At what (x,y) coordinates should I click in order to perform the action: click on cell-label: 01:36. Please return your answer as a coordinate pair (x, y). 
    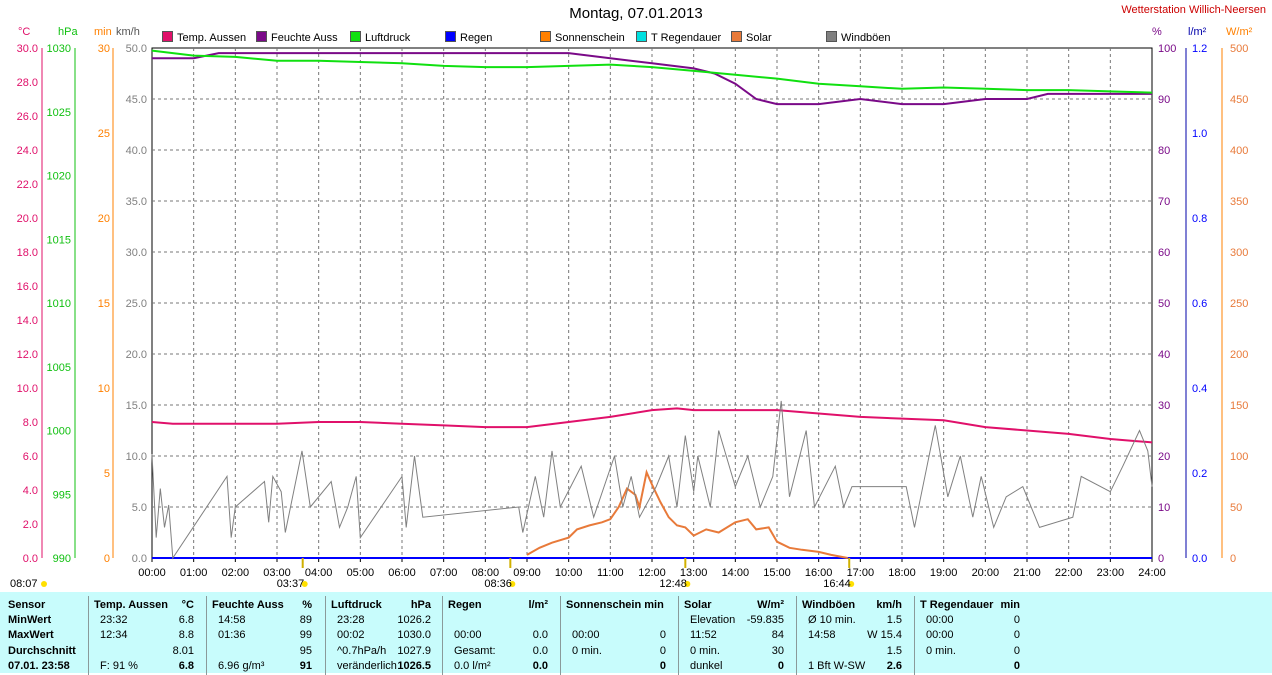
    Looking at the image, I should click on (232, 635).